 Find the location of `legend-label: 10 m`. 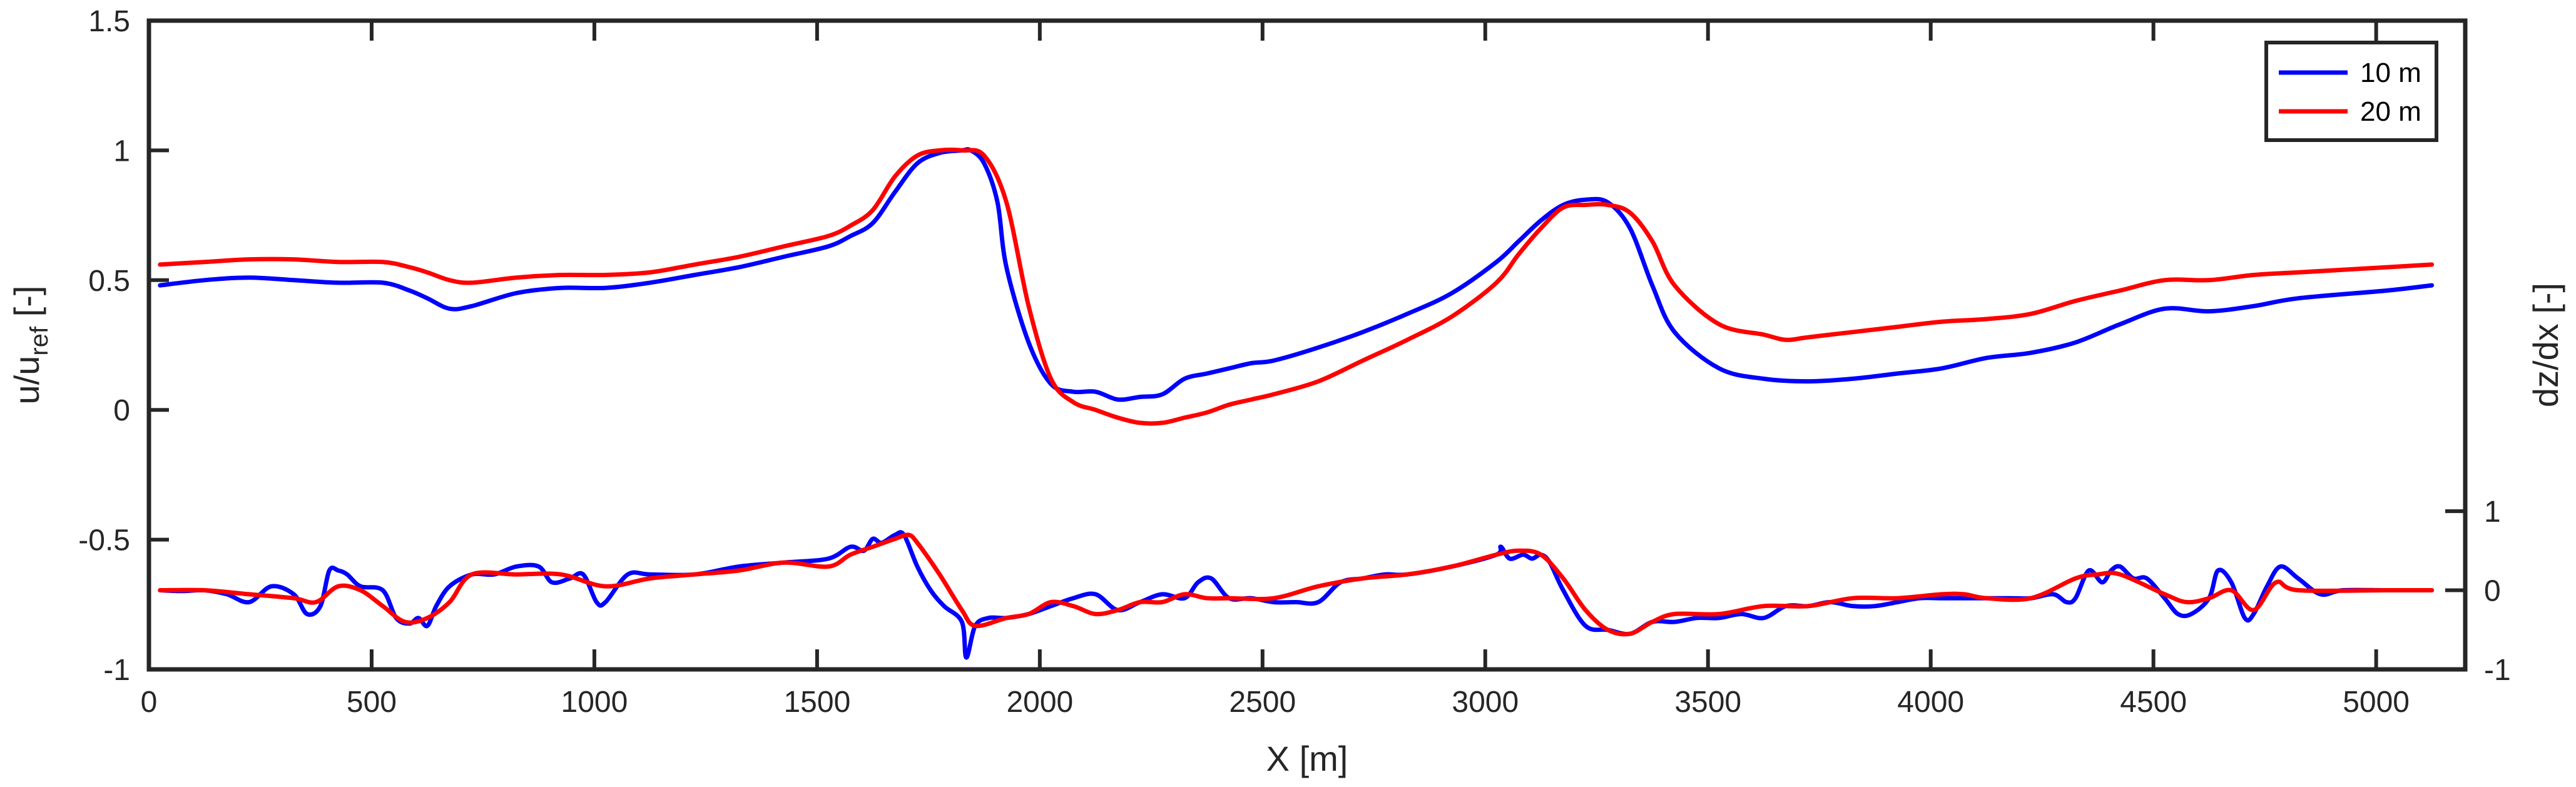

legend-label: 10 m is located at coordinates (2391, 73).